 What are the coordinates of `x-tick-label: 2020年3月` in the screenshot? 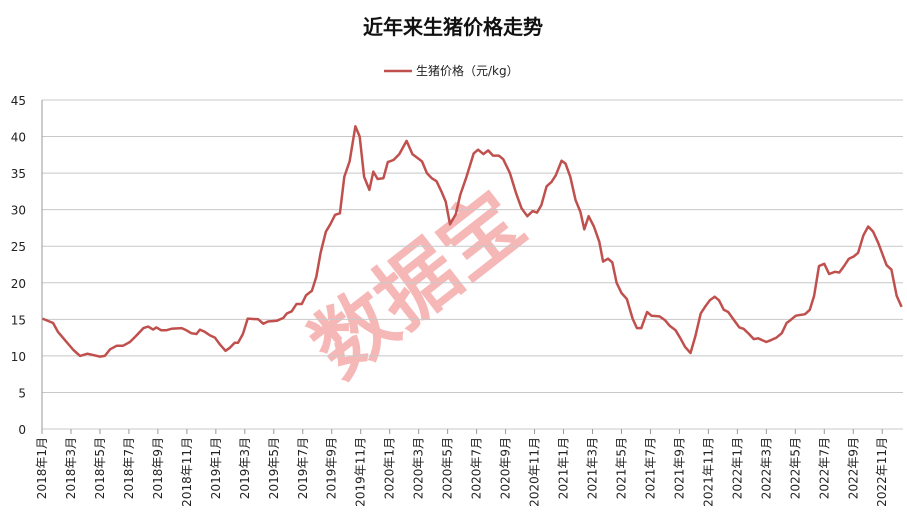 It's located at (419, 468).